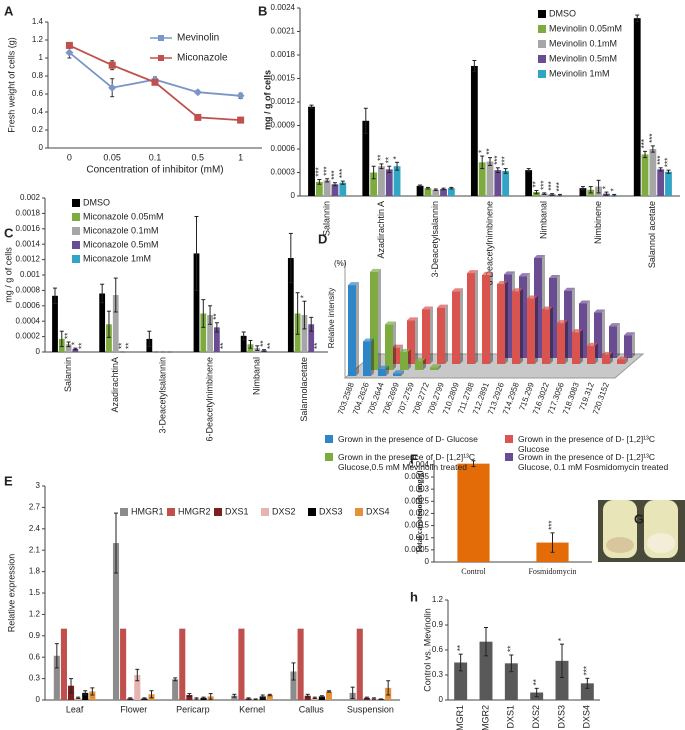 The width and height of the screenshot is (685, 730). Describe the element at coordinates (585, 28) in the screenshot. I see `legend-label: Mevinolin 0.05mM` at that location.